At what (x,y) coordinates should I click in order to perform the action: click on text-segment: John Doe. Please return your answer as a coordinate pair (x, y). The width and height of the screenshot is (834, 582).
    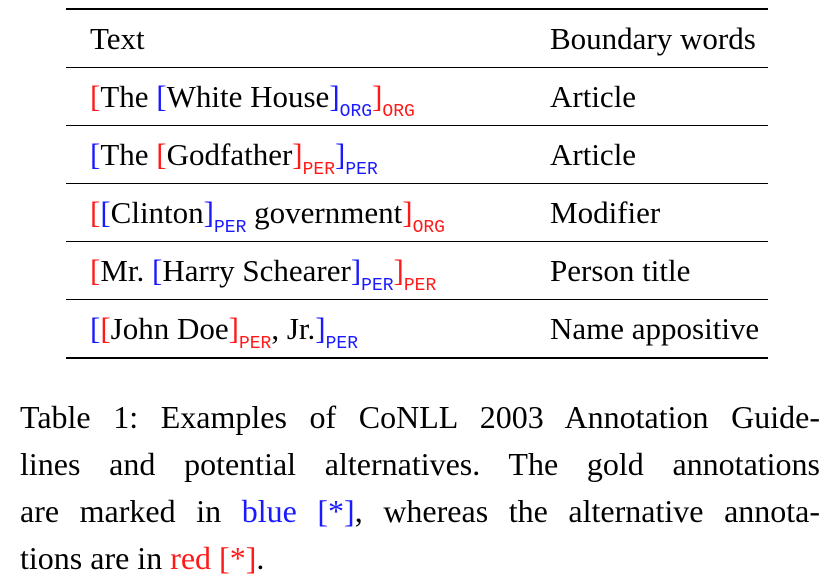
    Looking at the image, I should click on (169, 328).